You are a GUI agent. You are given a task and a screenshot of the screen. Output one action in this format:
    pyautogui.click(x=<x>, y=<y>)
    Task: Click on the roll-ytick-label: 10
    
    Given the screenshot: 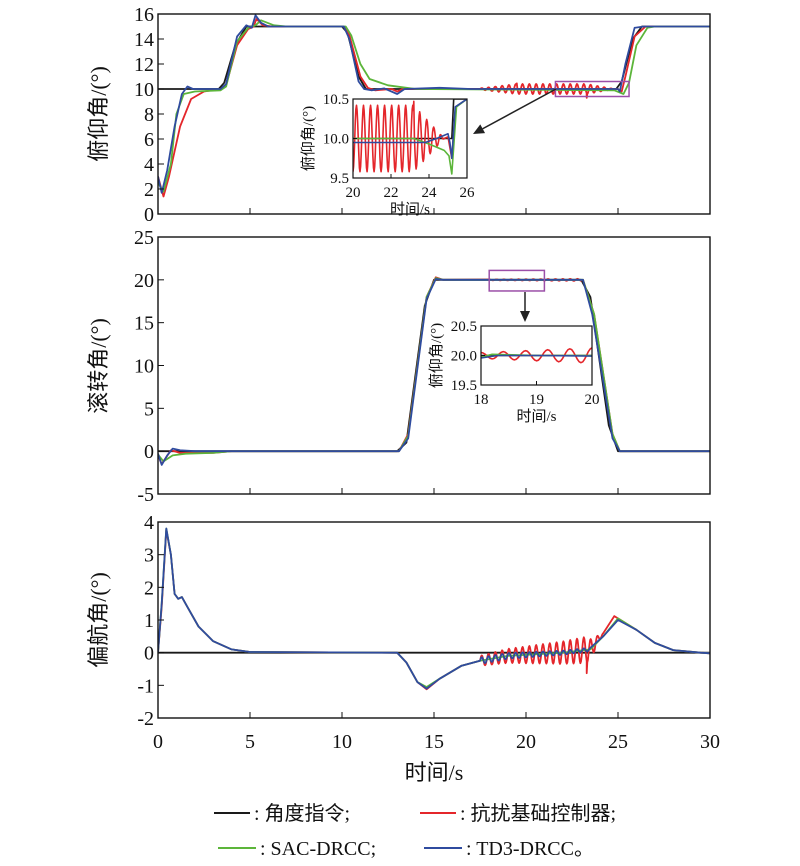 What is the action you would take?
    pyautogui.click(x=144, y=367)
    